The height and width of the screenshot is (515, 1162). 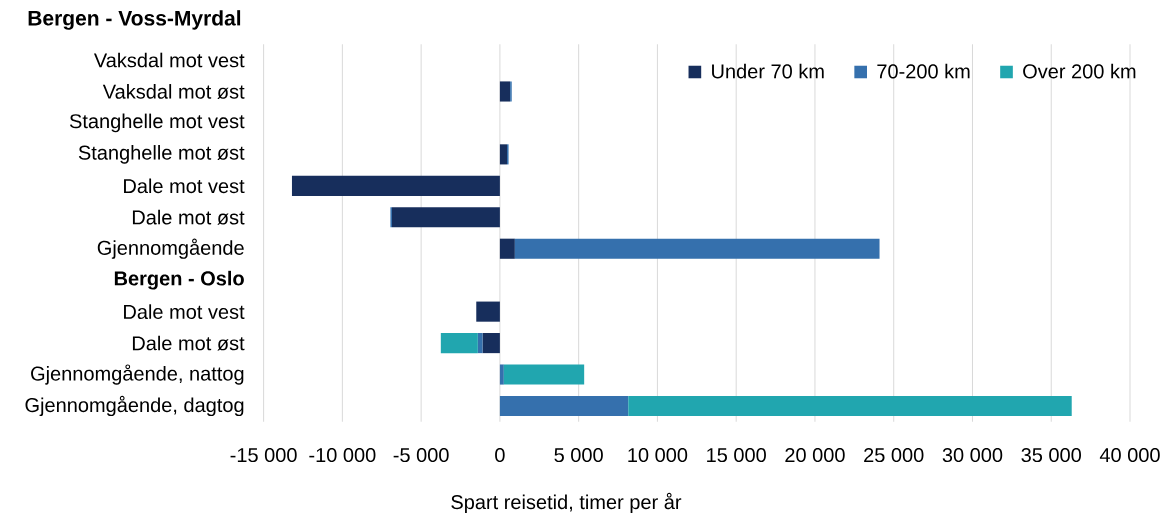 What do you see at coordinates (134, 406) in the screenshot?
I see `y-tick-label: Gjennomgående, dagtog` at bounding box center [134, 406].